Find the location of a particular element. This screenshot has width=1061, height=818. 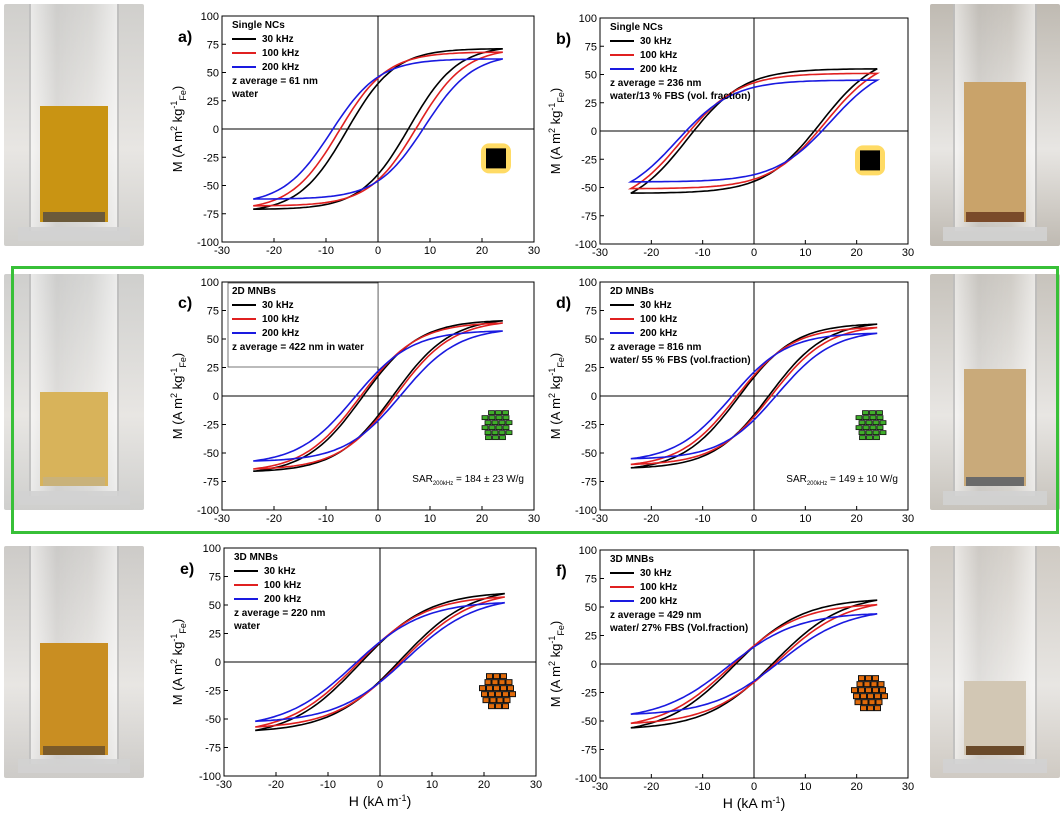

legend-title: 2D MNBs is located at coordinates (254, 291).